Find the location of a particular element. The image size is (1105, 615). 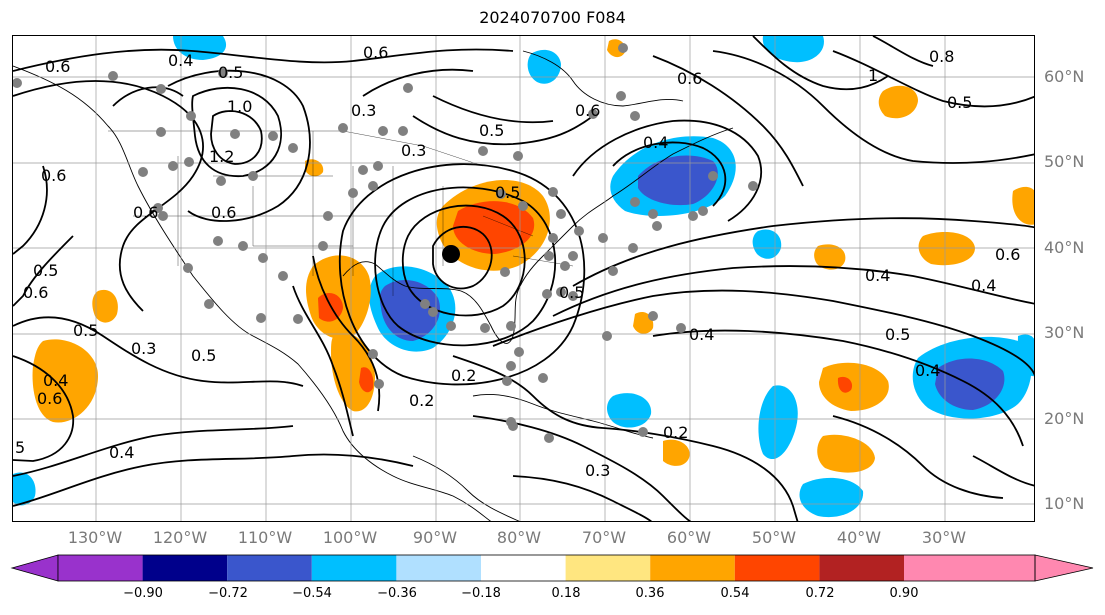

lat-label-60n: 60°N is located at coordinates (1064, 76).